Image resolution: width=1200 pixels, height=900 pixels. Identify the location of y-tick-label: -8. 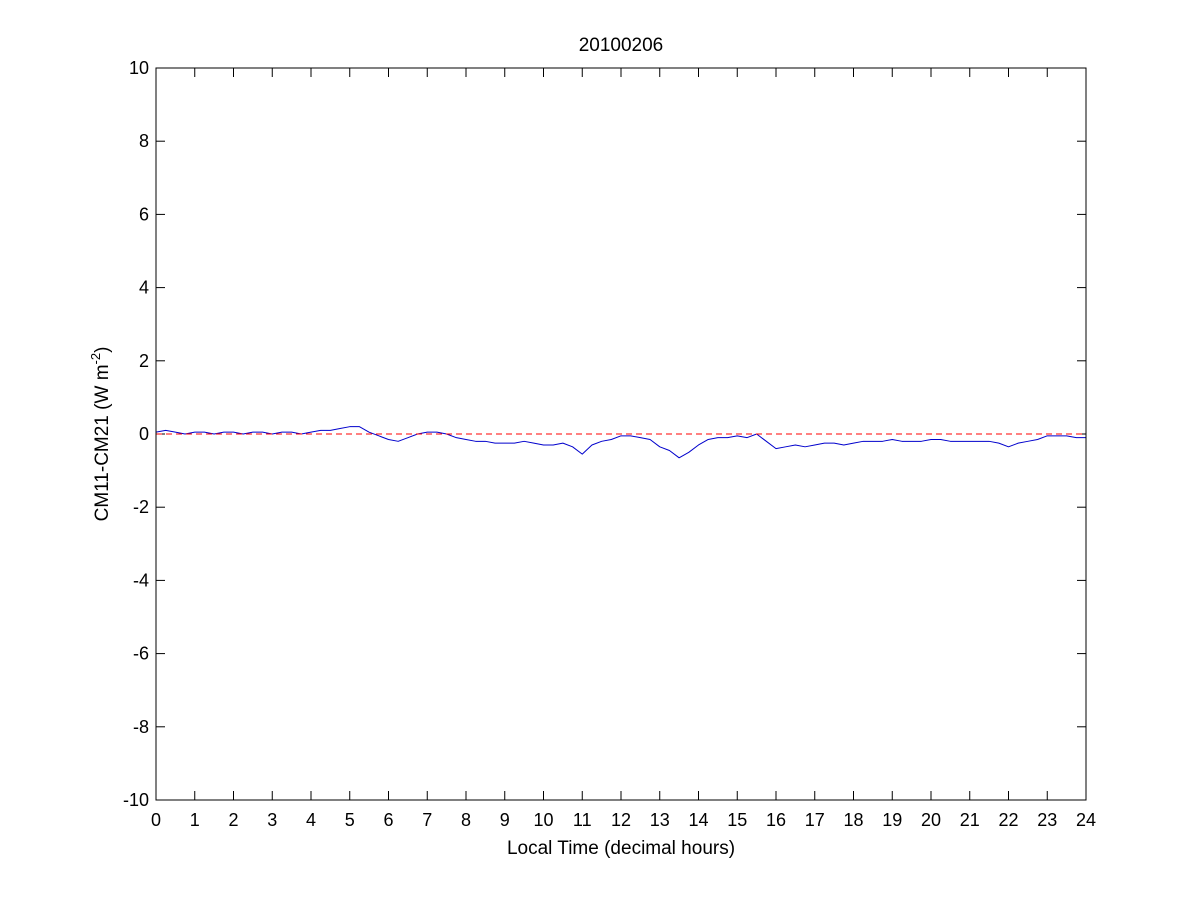
(141, 727).